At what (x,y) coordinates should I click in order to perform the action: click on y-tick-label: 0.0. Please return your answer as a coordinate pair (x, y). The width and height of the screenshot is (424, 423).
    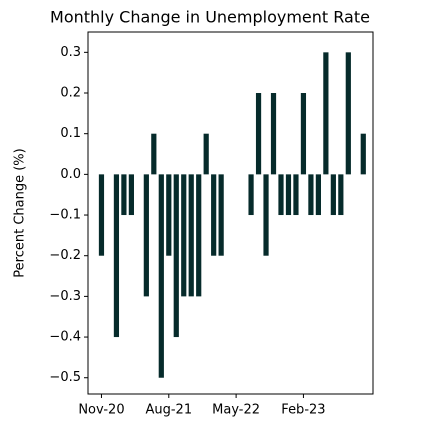
    Looking at the image, I should click on (70, 174).